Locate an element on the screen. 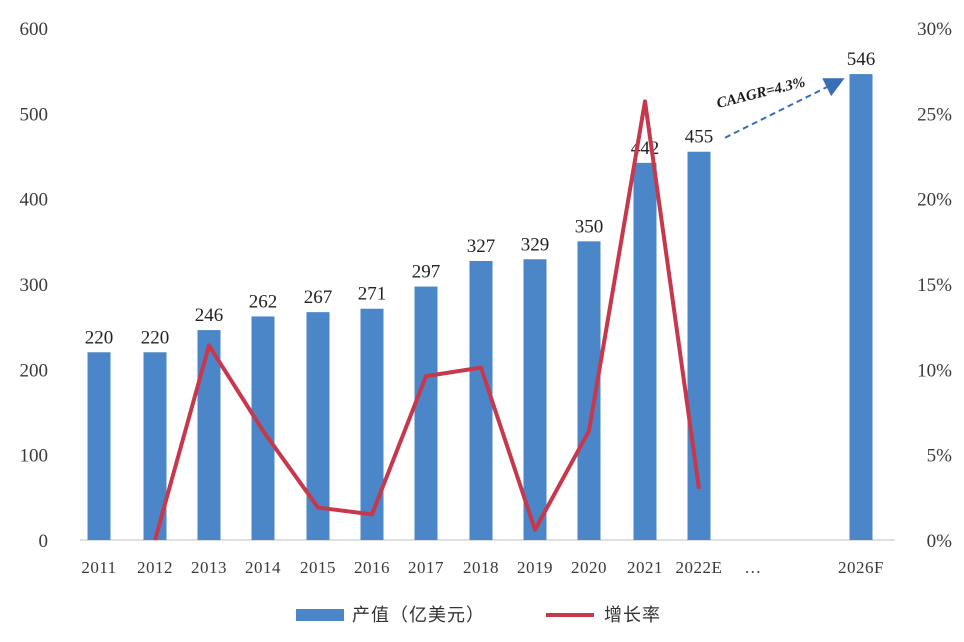 The height and width of the screenshot is (642, 964). x-tick-label: 2011 is located at coordinates (98, 567).